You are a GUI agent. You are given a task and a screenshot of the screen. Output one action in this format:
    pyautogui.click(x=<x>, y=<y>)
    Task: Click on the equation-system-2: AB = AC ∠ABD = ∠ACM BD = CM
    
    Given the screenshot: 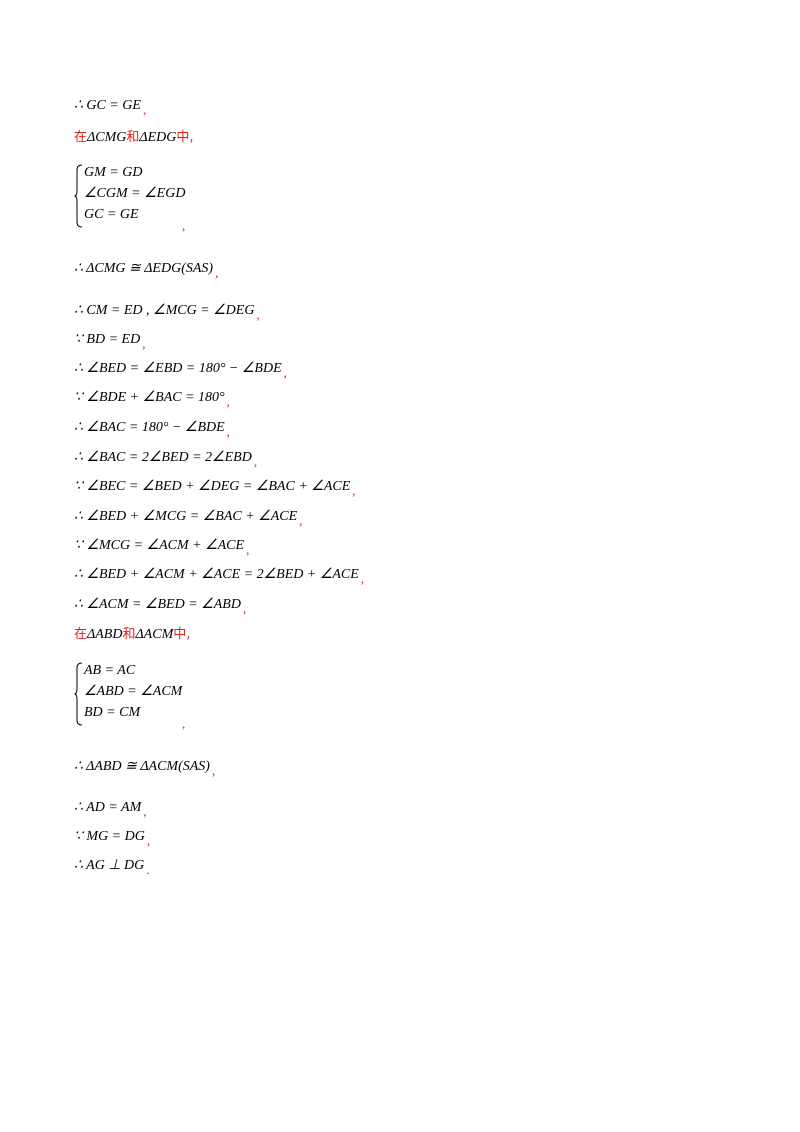 What is the action you would take?
    pyautogui.click(x=144, y=695)
    